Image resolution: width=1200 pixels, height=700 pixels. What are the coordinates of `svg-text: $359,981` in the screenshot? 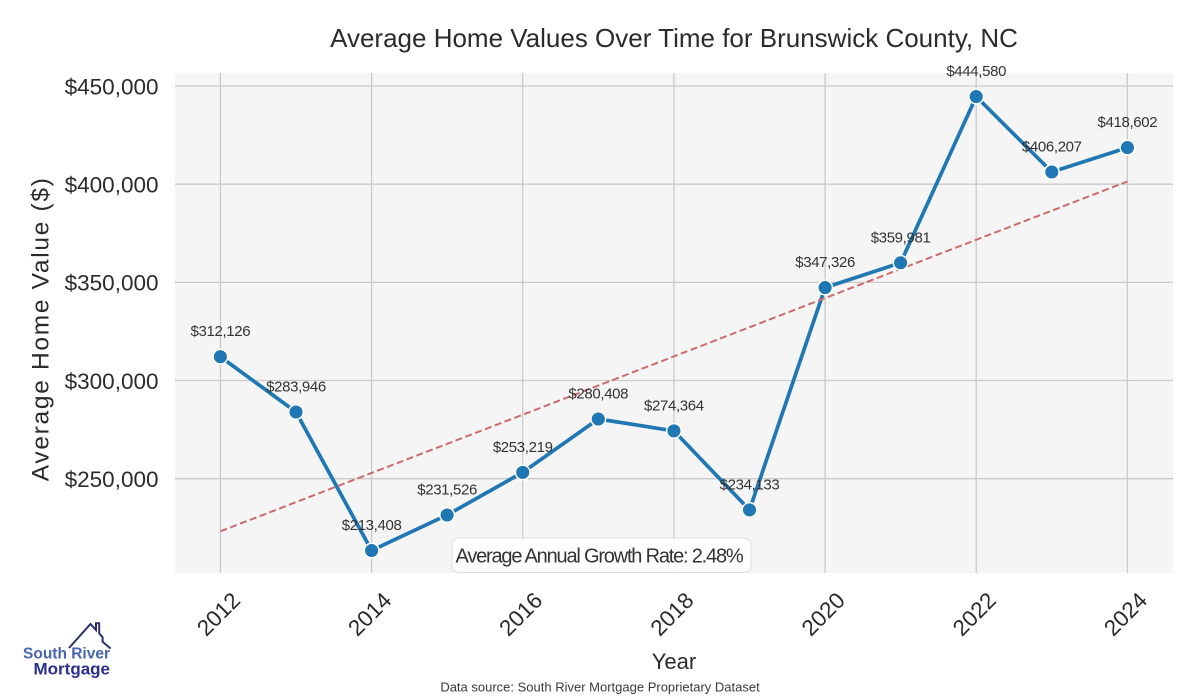 It's located at (901, 237).